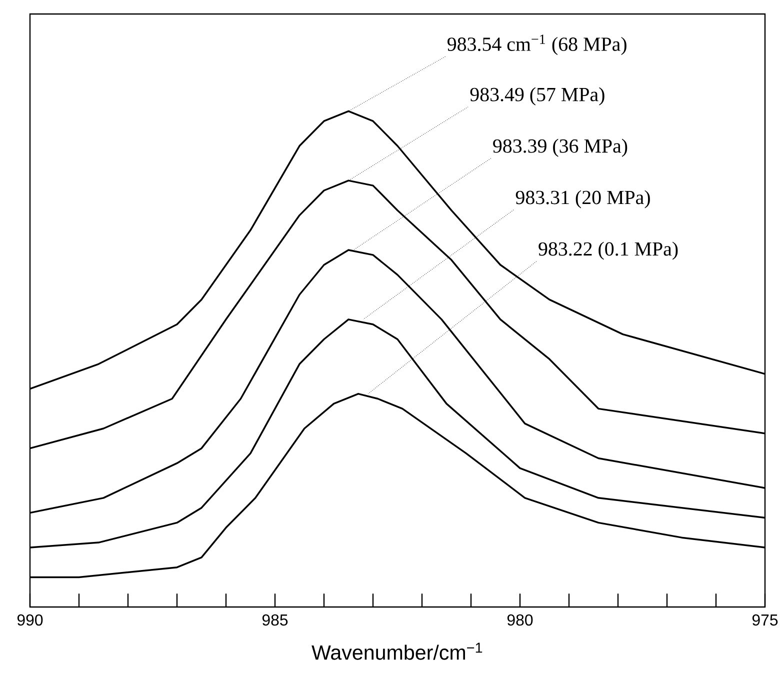 This screenshot has height=687, width=783. Describe the element at coordinates (583, 199) in the screenshot. I see `annotation: 983.31 (20 MPa)` at that location.